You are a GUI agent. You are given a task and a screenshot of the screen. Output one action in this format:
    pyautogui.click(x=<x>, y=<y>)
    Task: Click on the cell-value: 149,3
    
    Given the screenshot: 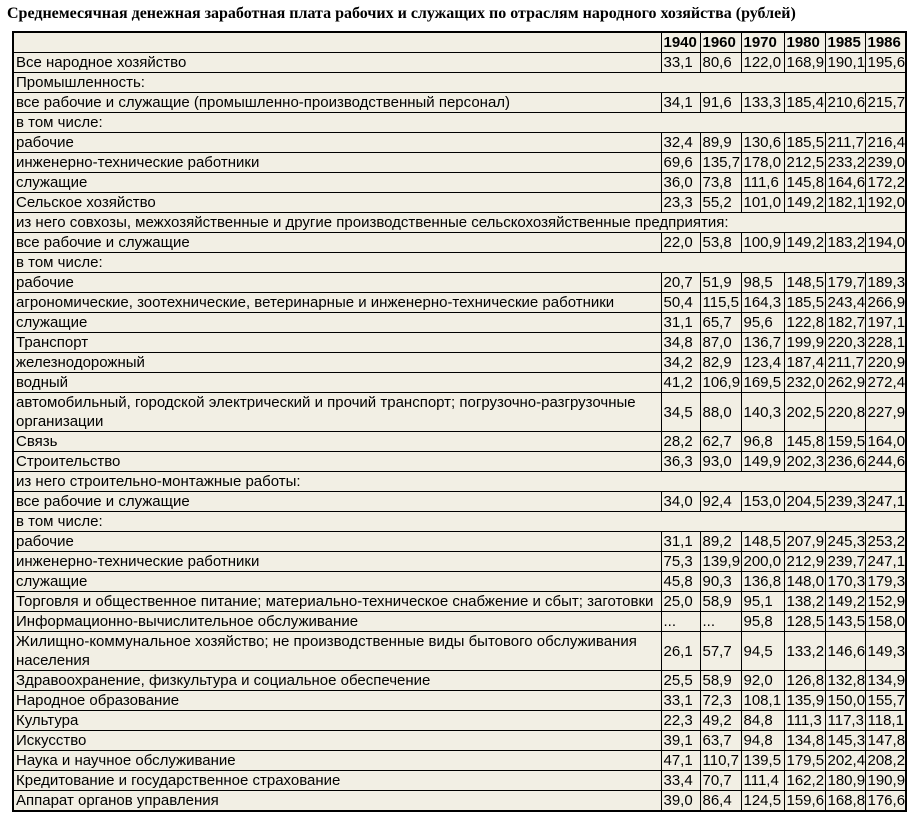 What is the action you would take?
    pyautogui.click(x=885, y=651)
    